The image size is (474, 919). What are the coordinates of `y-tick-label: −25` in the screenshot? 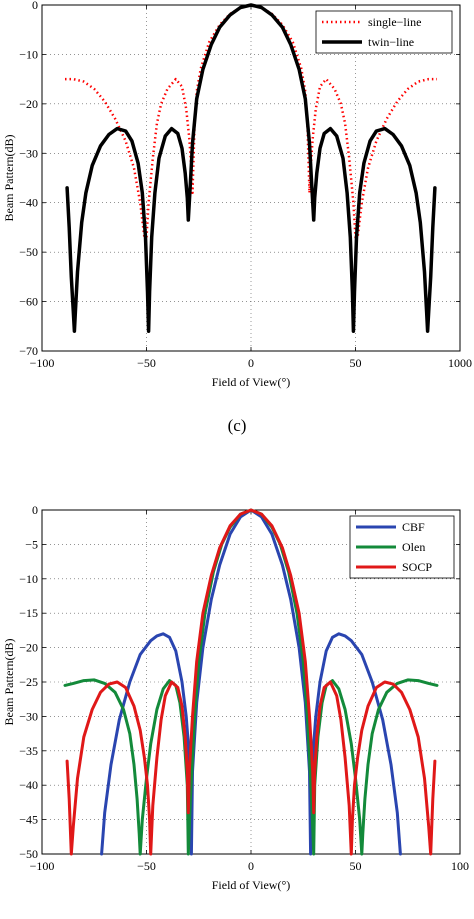 It's located at (28, 682).